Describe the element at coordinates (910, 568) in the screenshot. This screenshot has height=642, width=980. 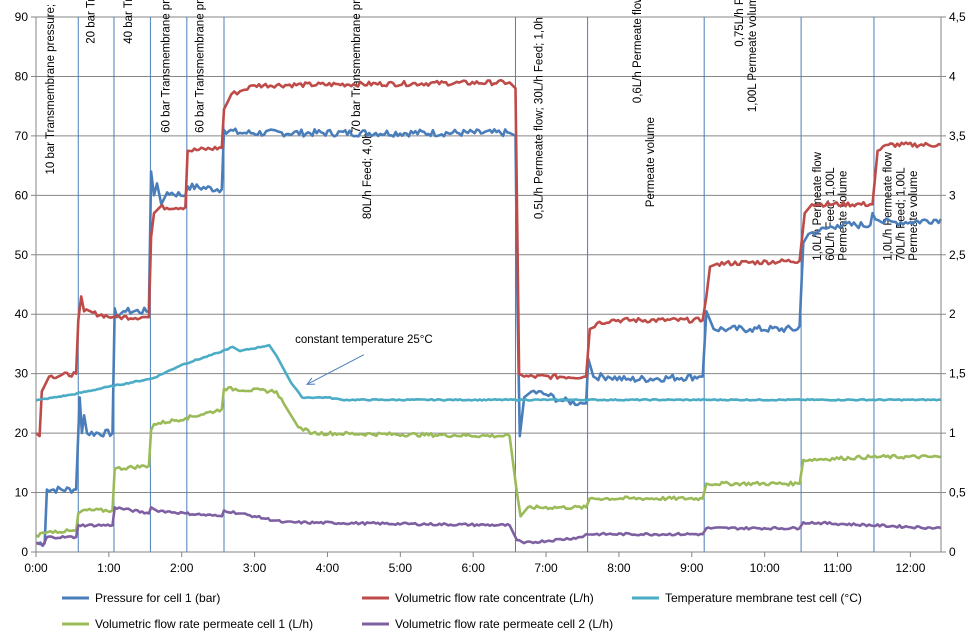
I see `x-tick-label: 12:00` at that location.